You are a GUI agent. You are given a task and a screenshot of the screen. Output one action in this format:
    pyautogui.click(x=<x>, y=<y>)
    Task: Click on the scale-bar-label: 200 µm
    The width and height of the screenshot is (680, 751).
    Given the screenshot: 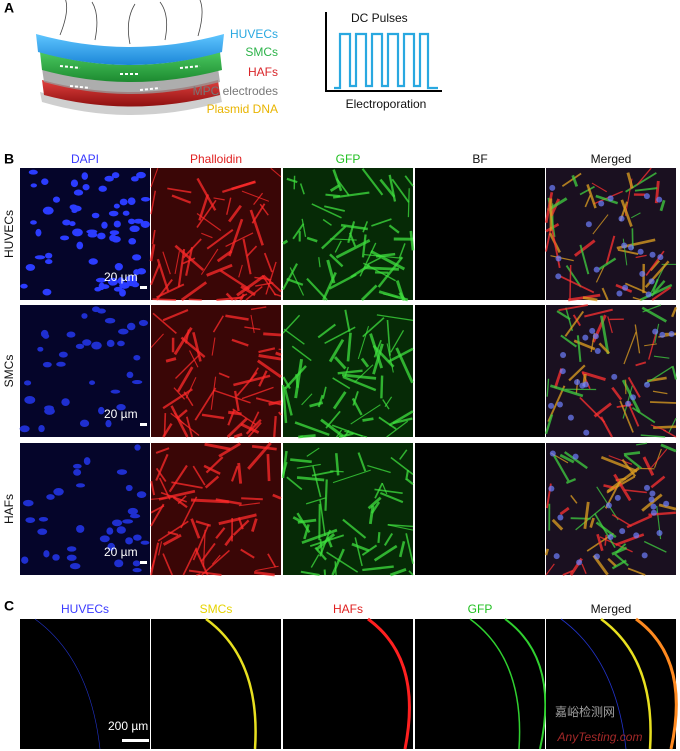 What is the action you would take?
    pyautogui.click(x=128, y=726)
    